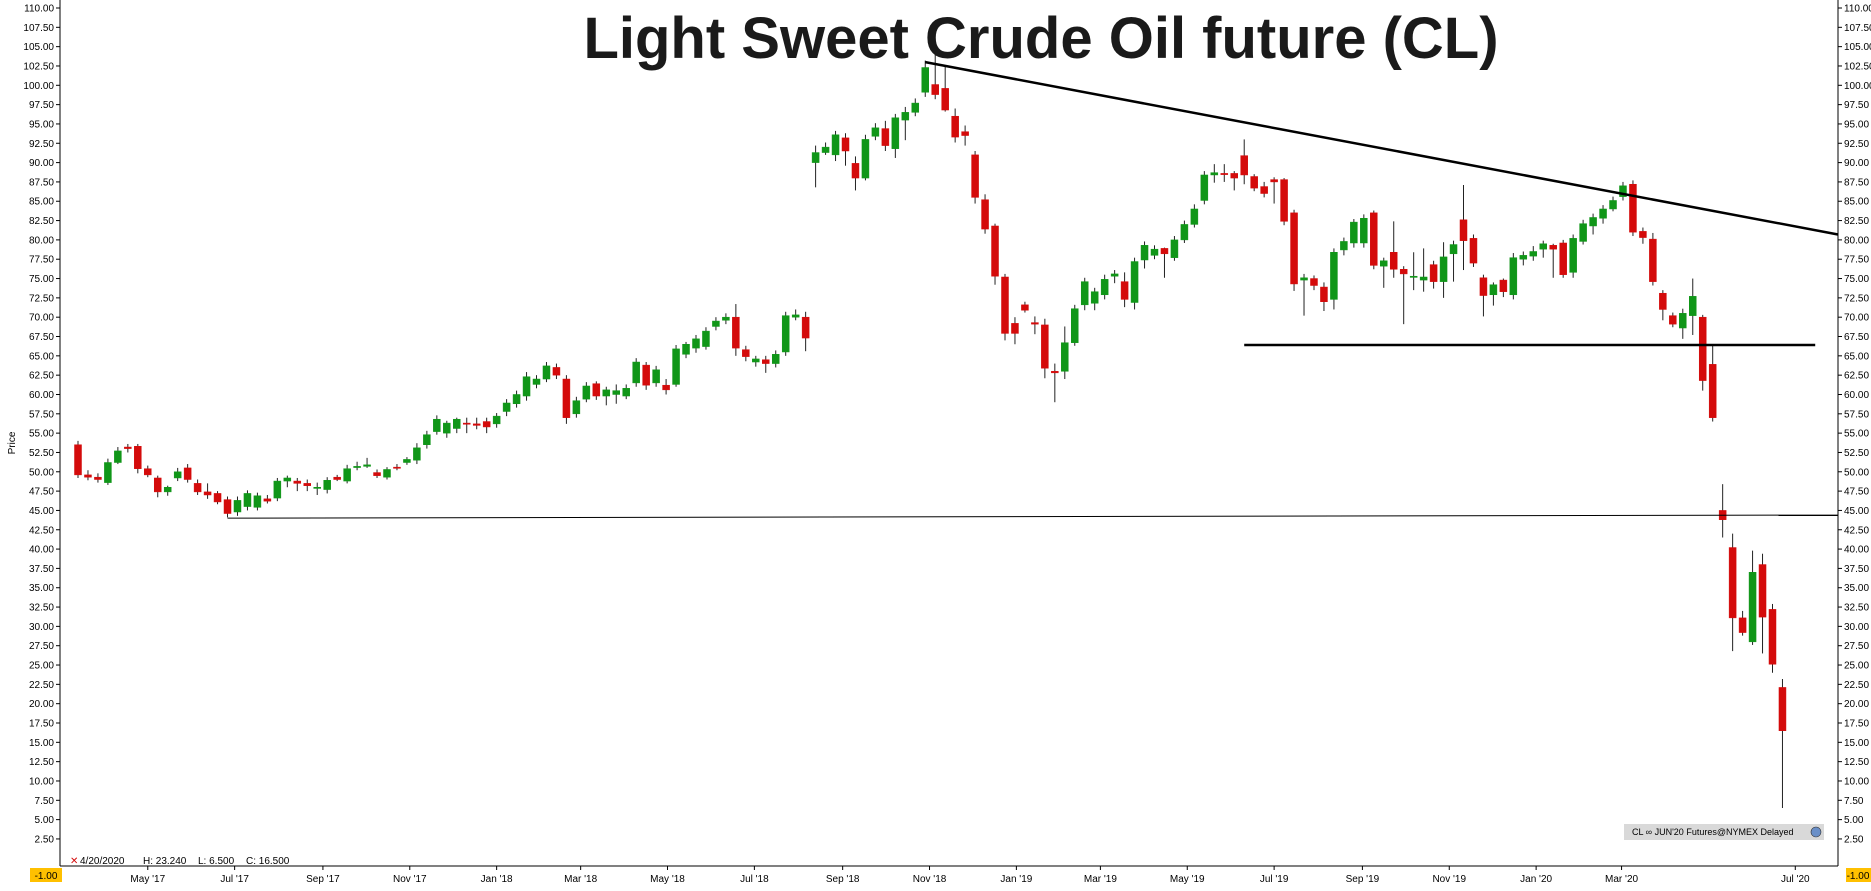 The image size is (1871, 891). What do you see at coordinates (1449, 879) in the screenshot?
I see `x-tick-label: Nov '19` at bounding box center [1449, 879].